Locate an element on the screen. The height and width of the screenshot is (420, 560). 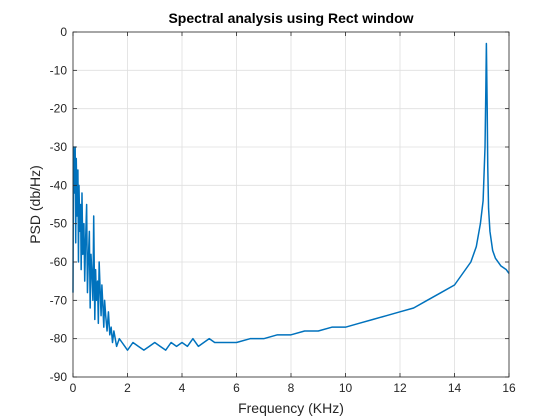
x-tick-label: 16 is located at coordinates (509, 388).